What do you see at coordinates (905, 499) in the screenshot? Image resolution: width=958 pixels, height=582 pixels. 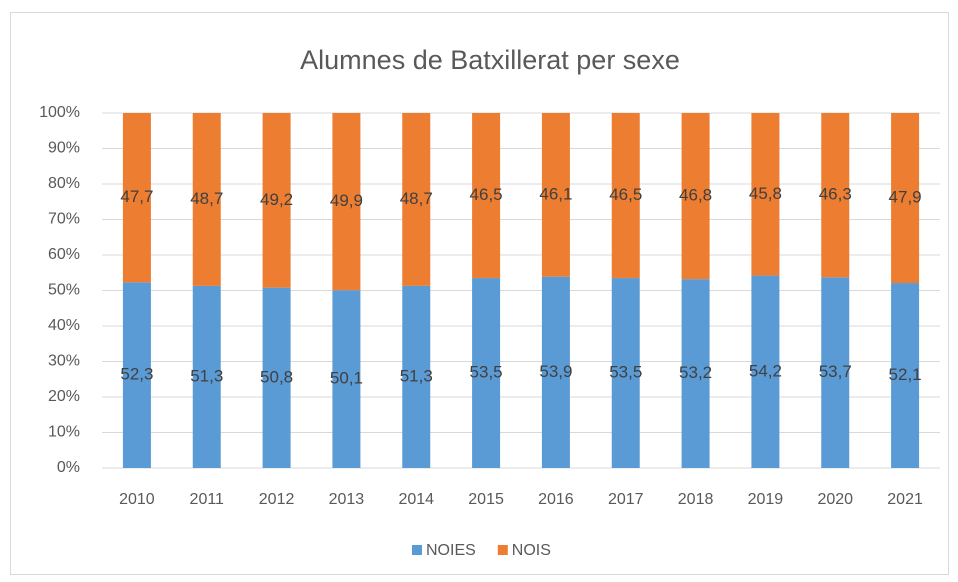 I see `x-tick-label: 2021` at bounding box center [905, 499].